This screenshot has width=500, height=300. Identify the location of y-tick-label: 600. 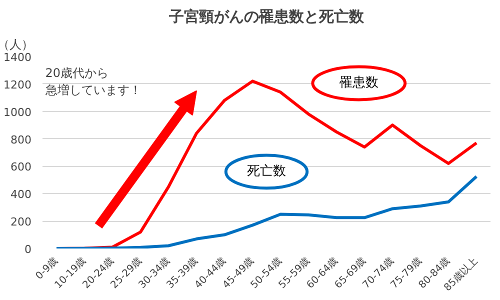
(21, 167).